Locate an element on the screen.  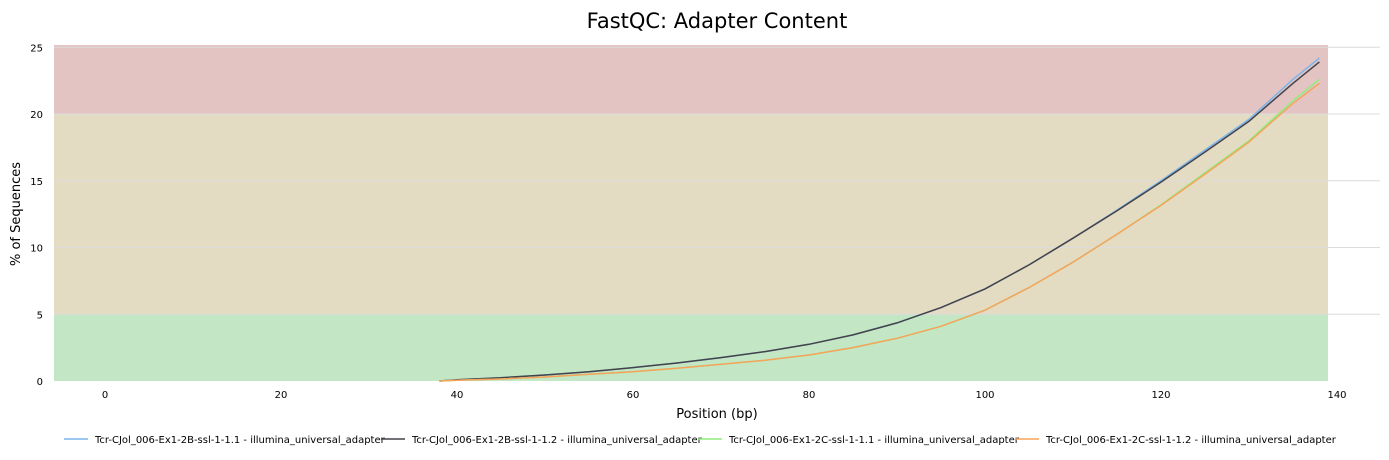
y-tick-label: 20 is located at coordinates (36, 115).